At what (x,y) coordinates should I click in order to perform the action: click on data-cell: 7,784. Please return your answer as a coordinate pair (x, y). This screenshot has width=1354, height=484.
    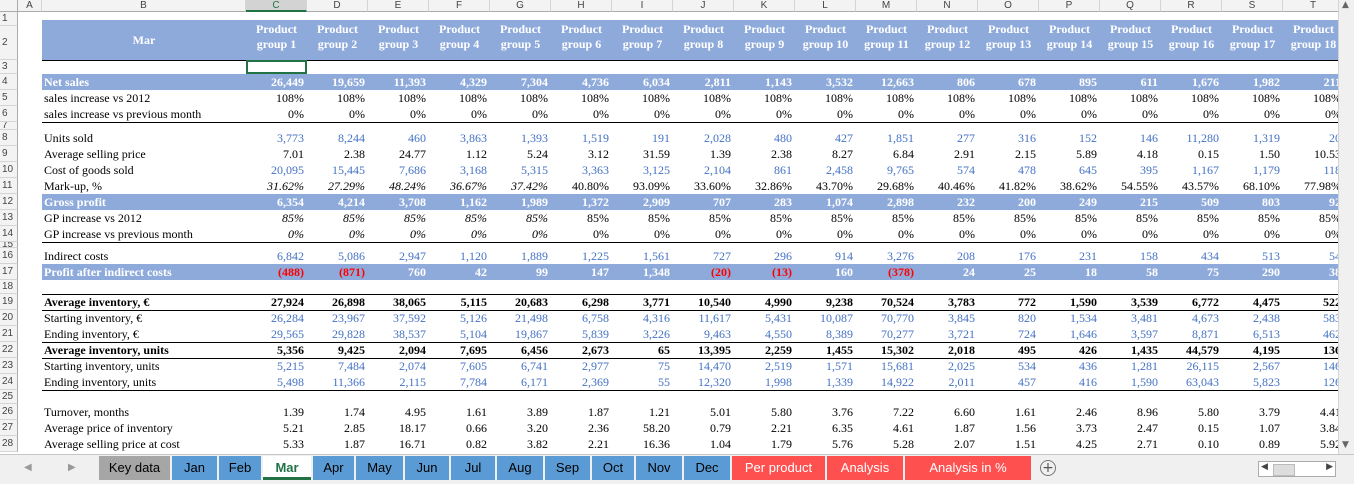
    Looking at the image, I should click on (473, 382).